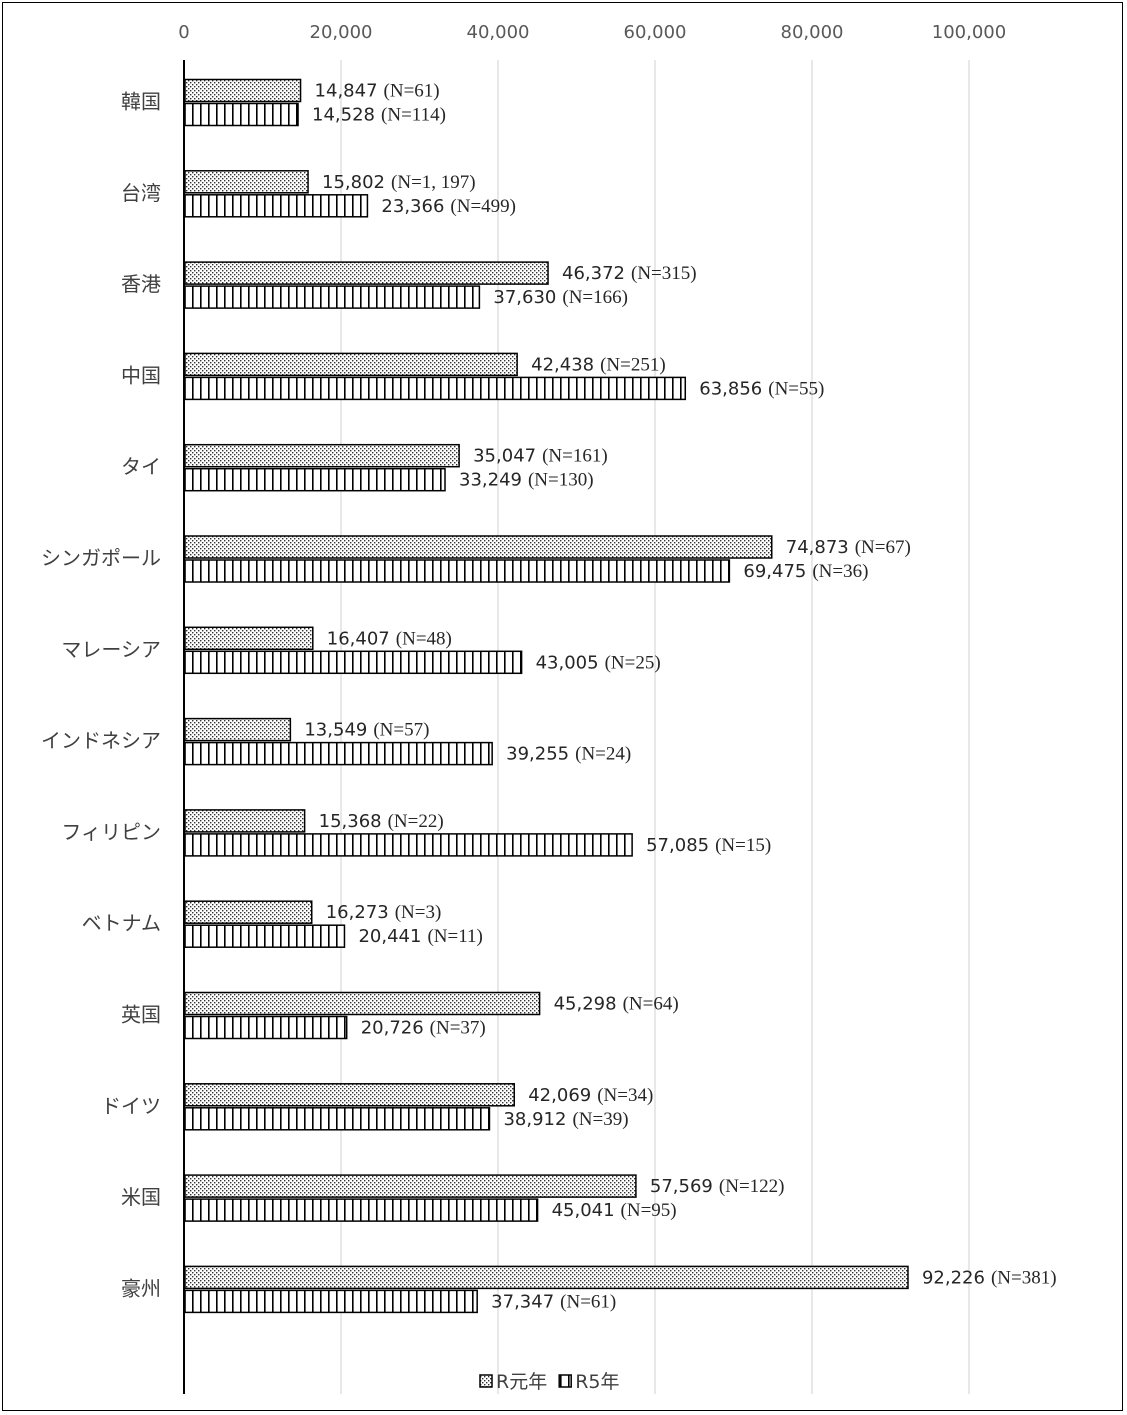 The width and height of the screenshot is (1127, 1415). I want to click on legend-label-r-gannen: R元年, so click(521, 1382).